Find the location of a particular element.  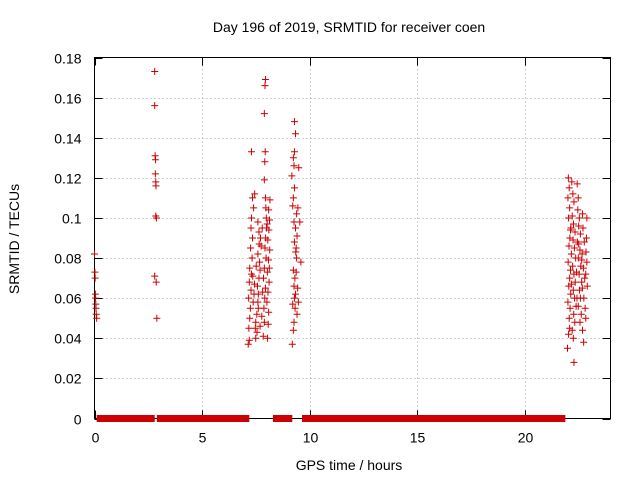

y-tick-label: 0.06 is located at coordinates (67, 299).